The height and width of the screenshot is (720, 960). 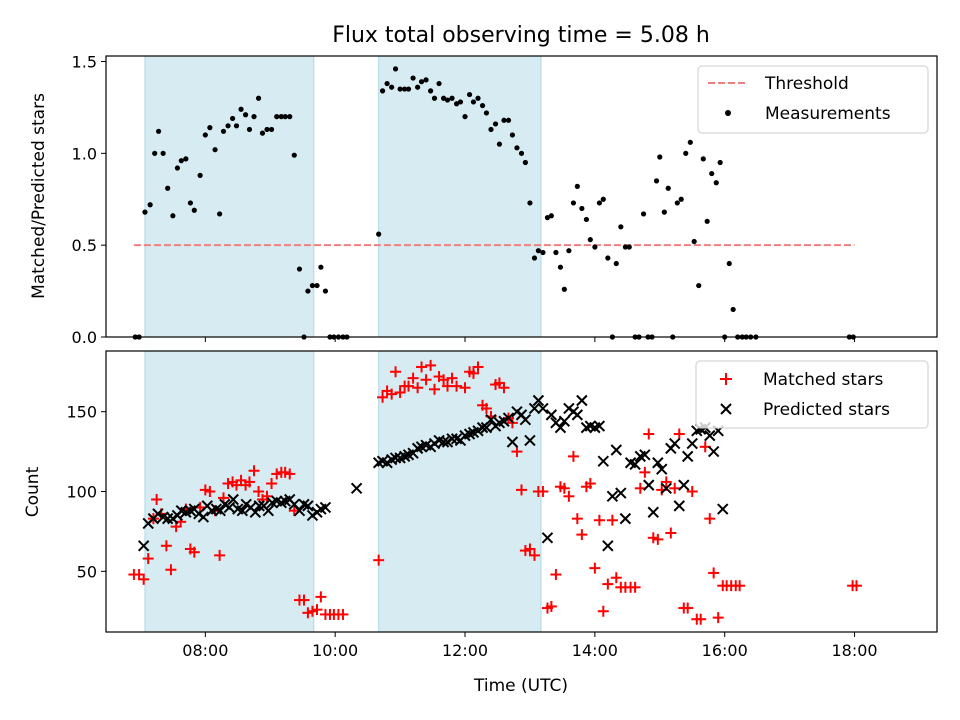 What do you see at coordinates (530, 339) in the screenshot?
I see `ratio-x-ticks` at bounding box center [530, 339].